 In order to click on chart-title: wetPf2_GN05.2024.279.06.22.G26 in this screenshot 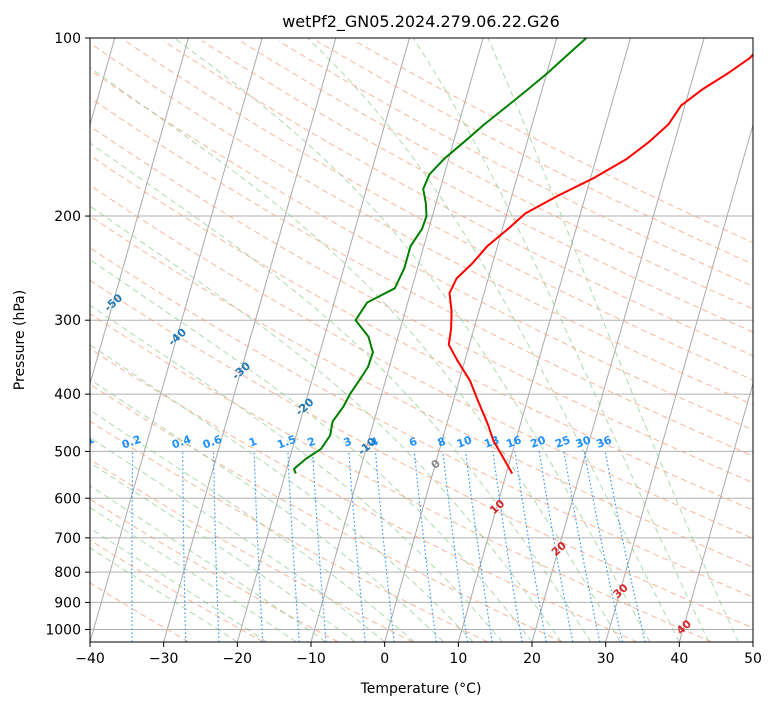, I will do `click(421, 22)`.